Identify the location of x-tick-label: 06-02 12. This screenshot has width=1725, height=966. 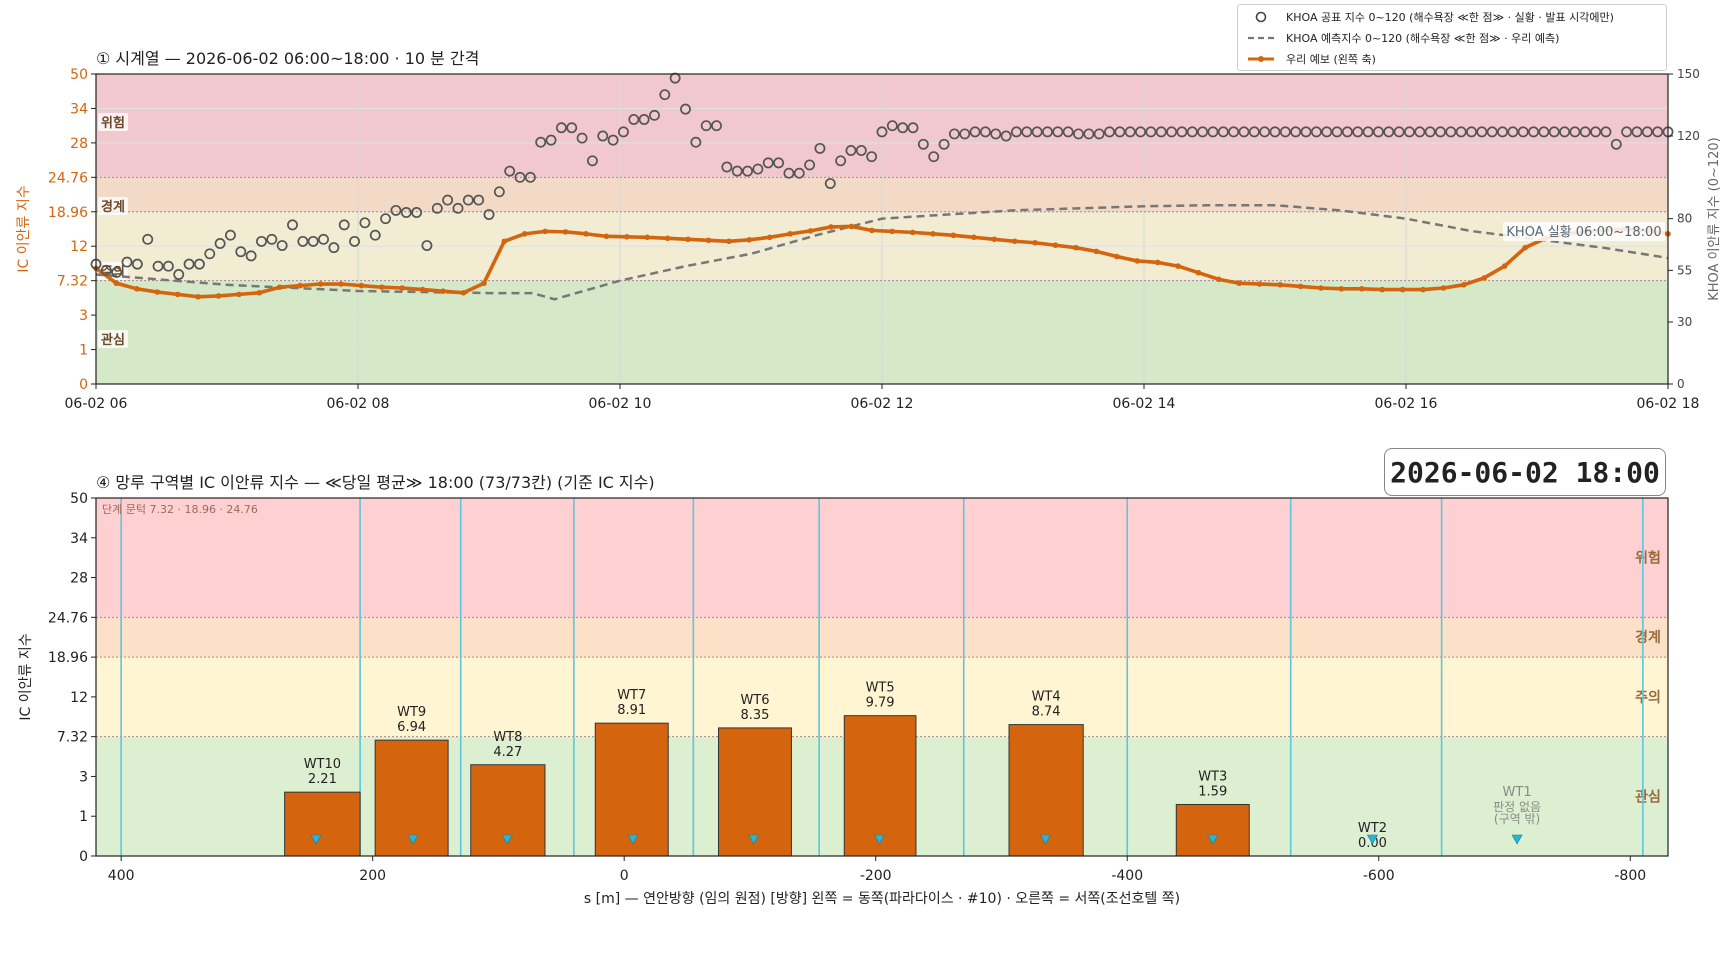
(882, 404).